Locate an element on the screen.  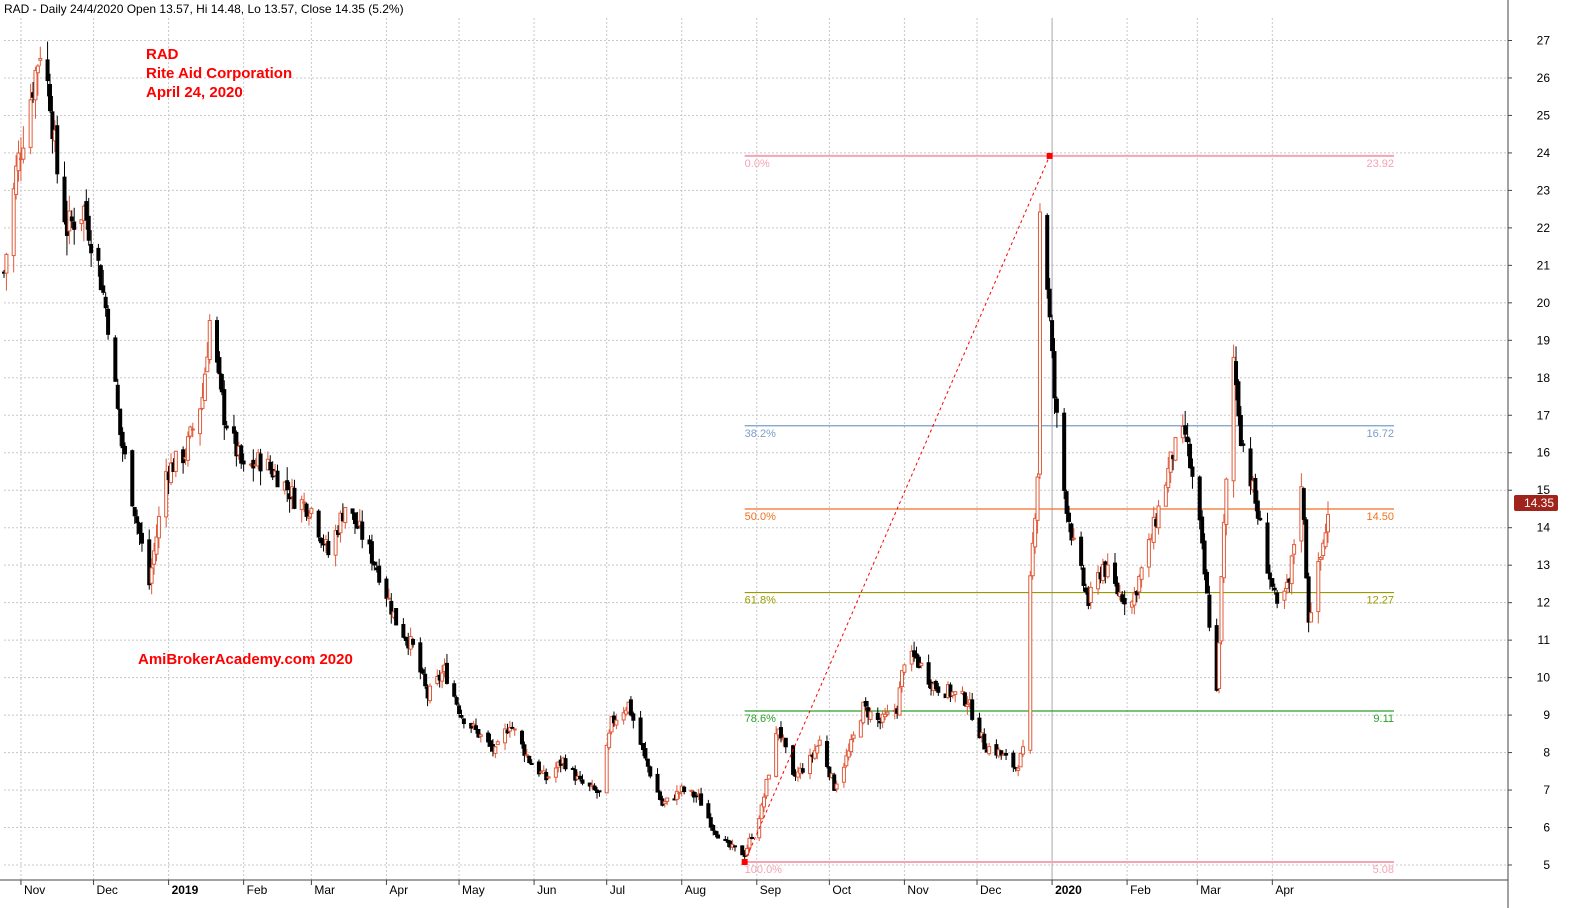
x-tick-label: Apr is located at coordinates (398, 890).